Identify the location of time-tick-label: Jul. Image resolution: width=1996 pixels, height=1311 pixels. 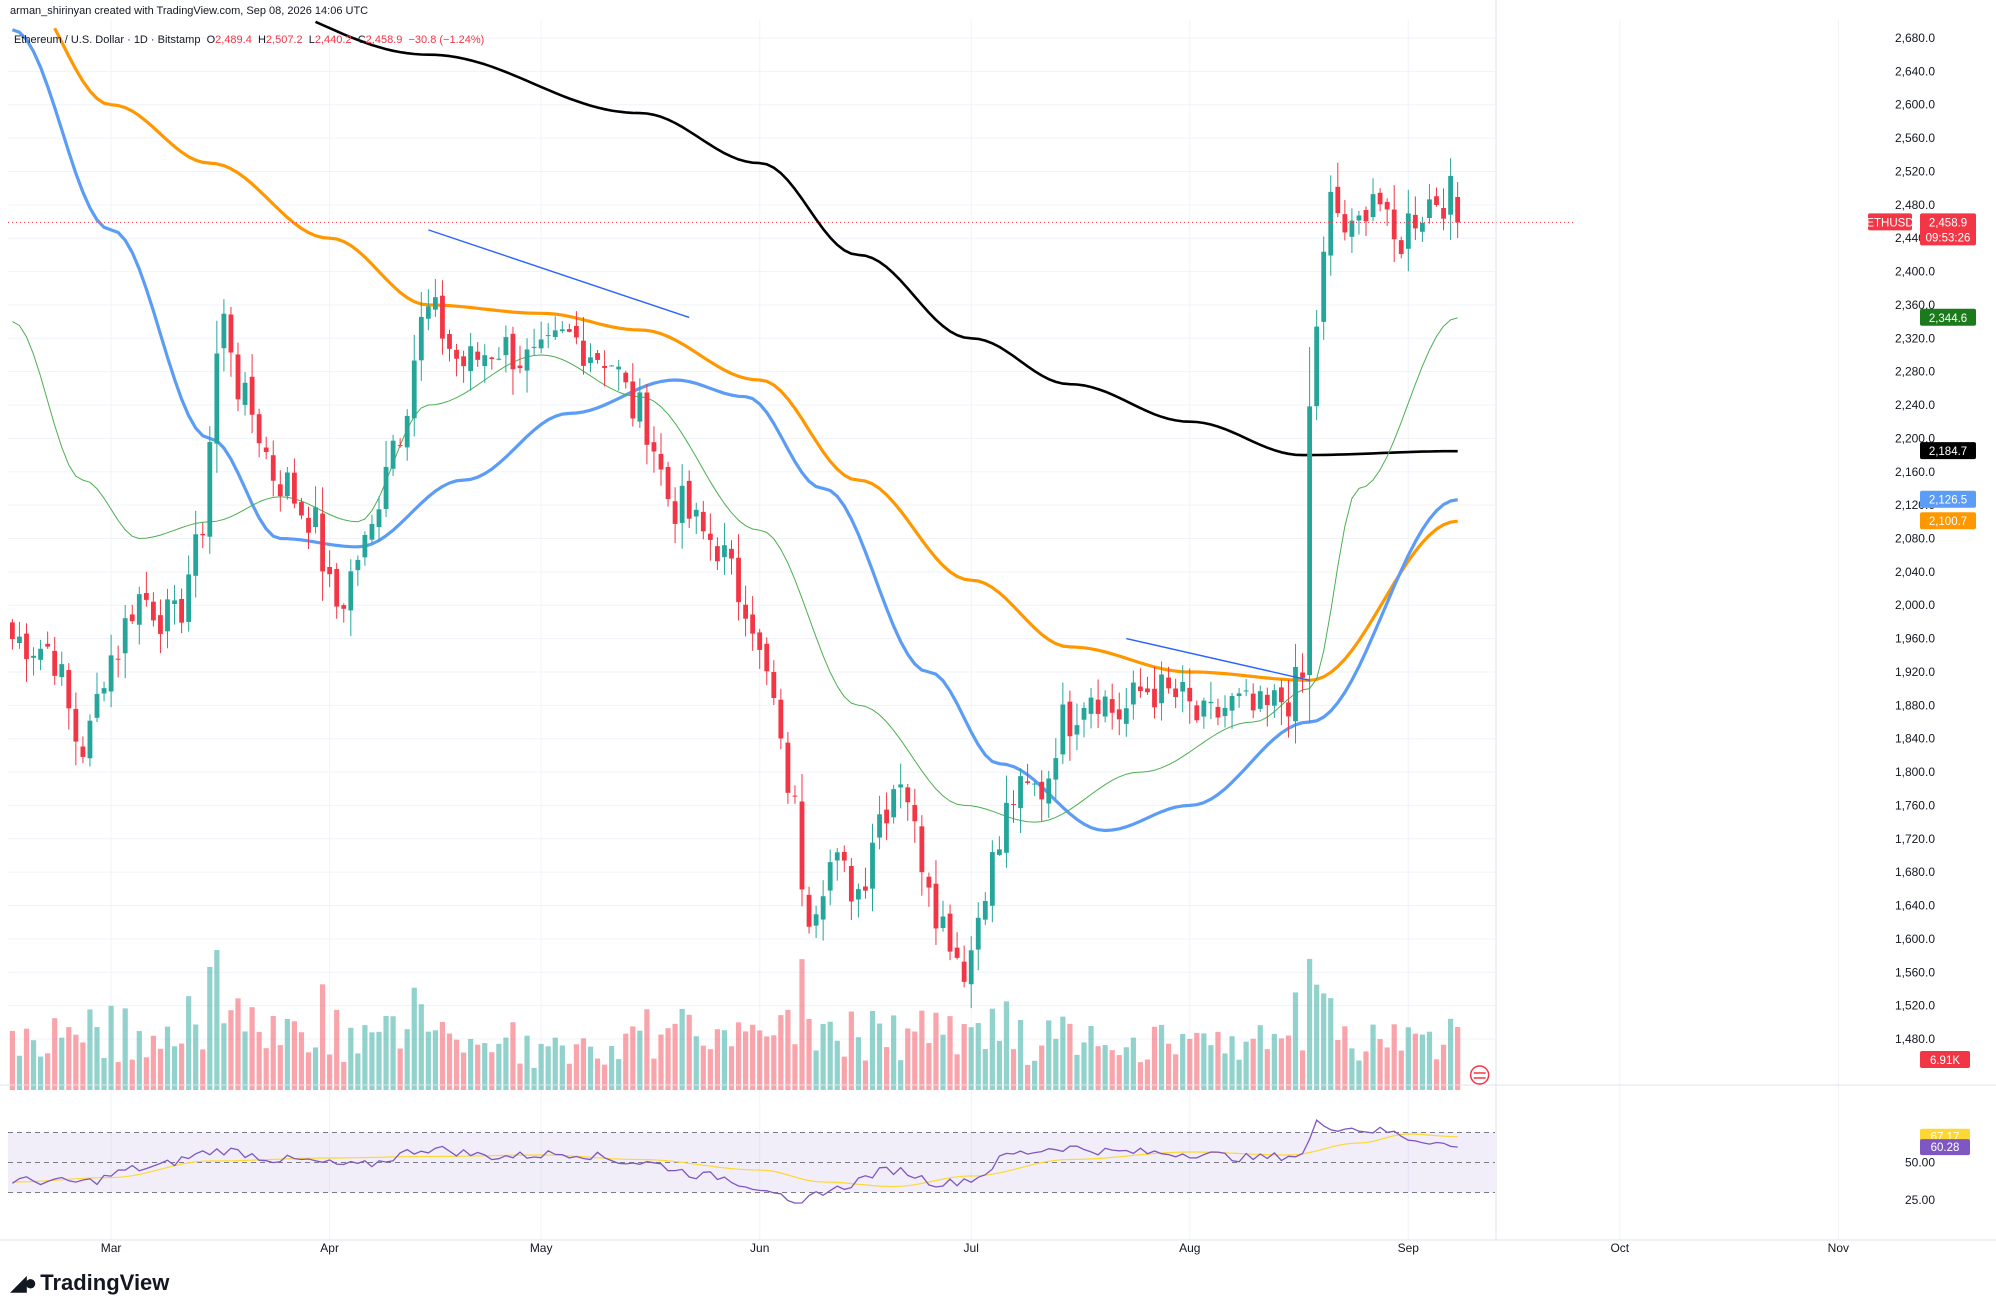
(971, 1248).